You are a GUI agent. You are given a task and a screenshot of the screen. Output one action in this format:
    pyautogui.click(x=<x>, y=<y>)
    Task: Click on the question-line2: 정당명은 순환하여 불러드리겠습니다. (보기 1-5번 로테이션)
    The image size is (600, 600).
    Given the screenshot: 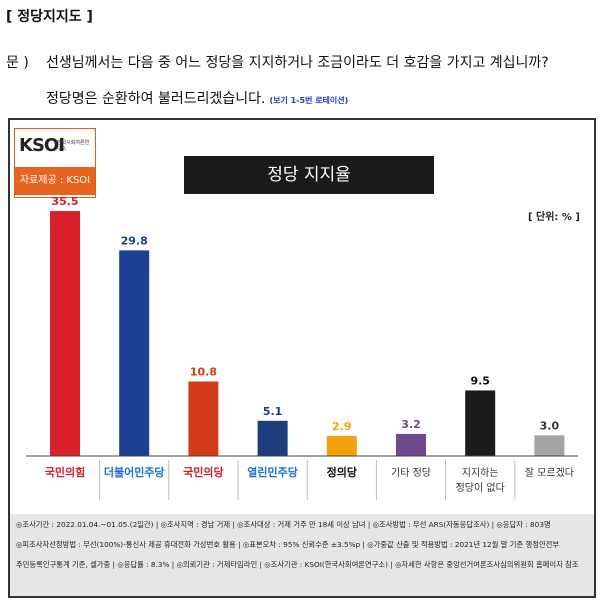 What is the action you would take?
    pyautogui.click(x=197, y=98)
    